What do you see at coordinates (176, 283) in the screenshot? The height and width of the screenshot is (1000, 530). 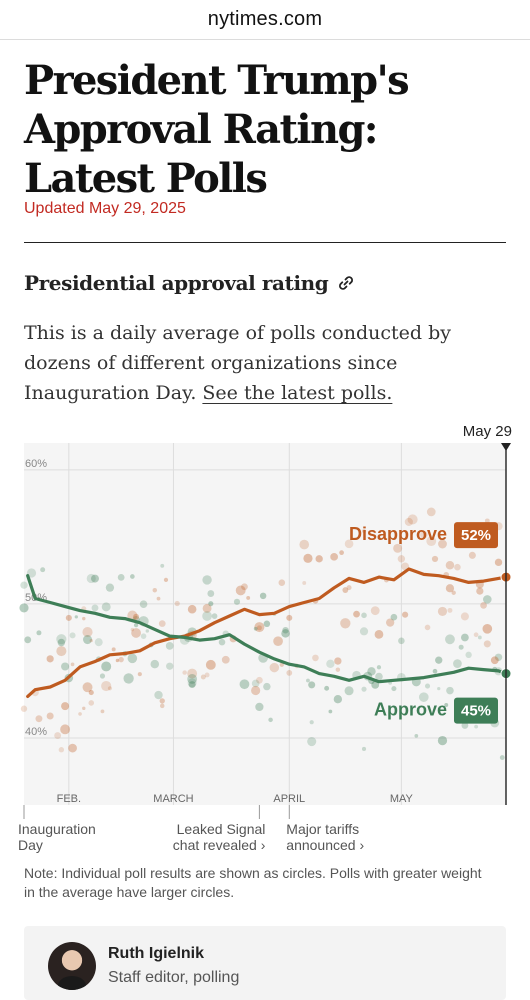 I see `section-title-text: Presidential approval rating` at bounding box center [176, 283].